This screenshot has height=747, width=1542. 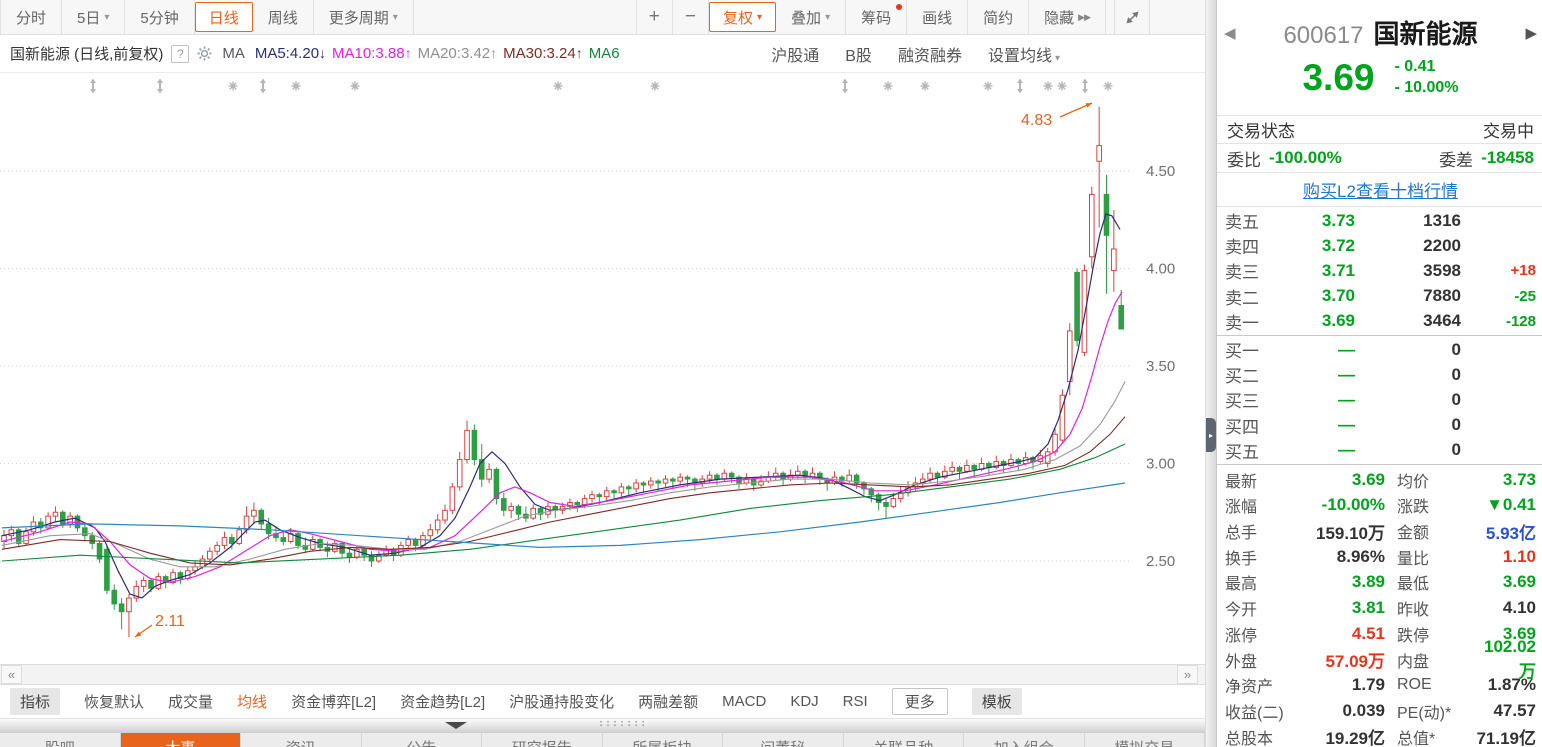 What do you see at coordinates (1508, 131) in the screenshot?
I see `status-value: 交易中` at bounding box center [1508, 131].